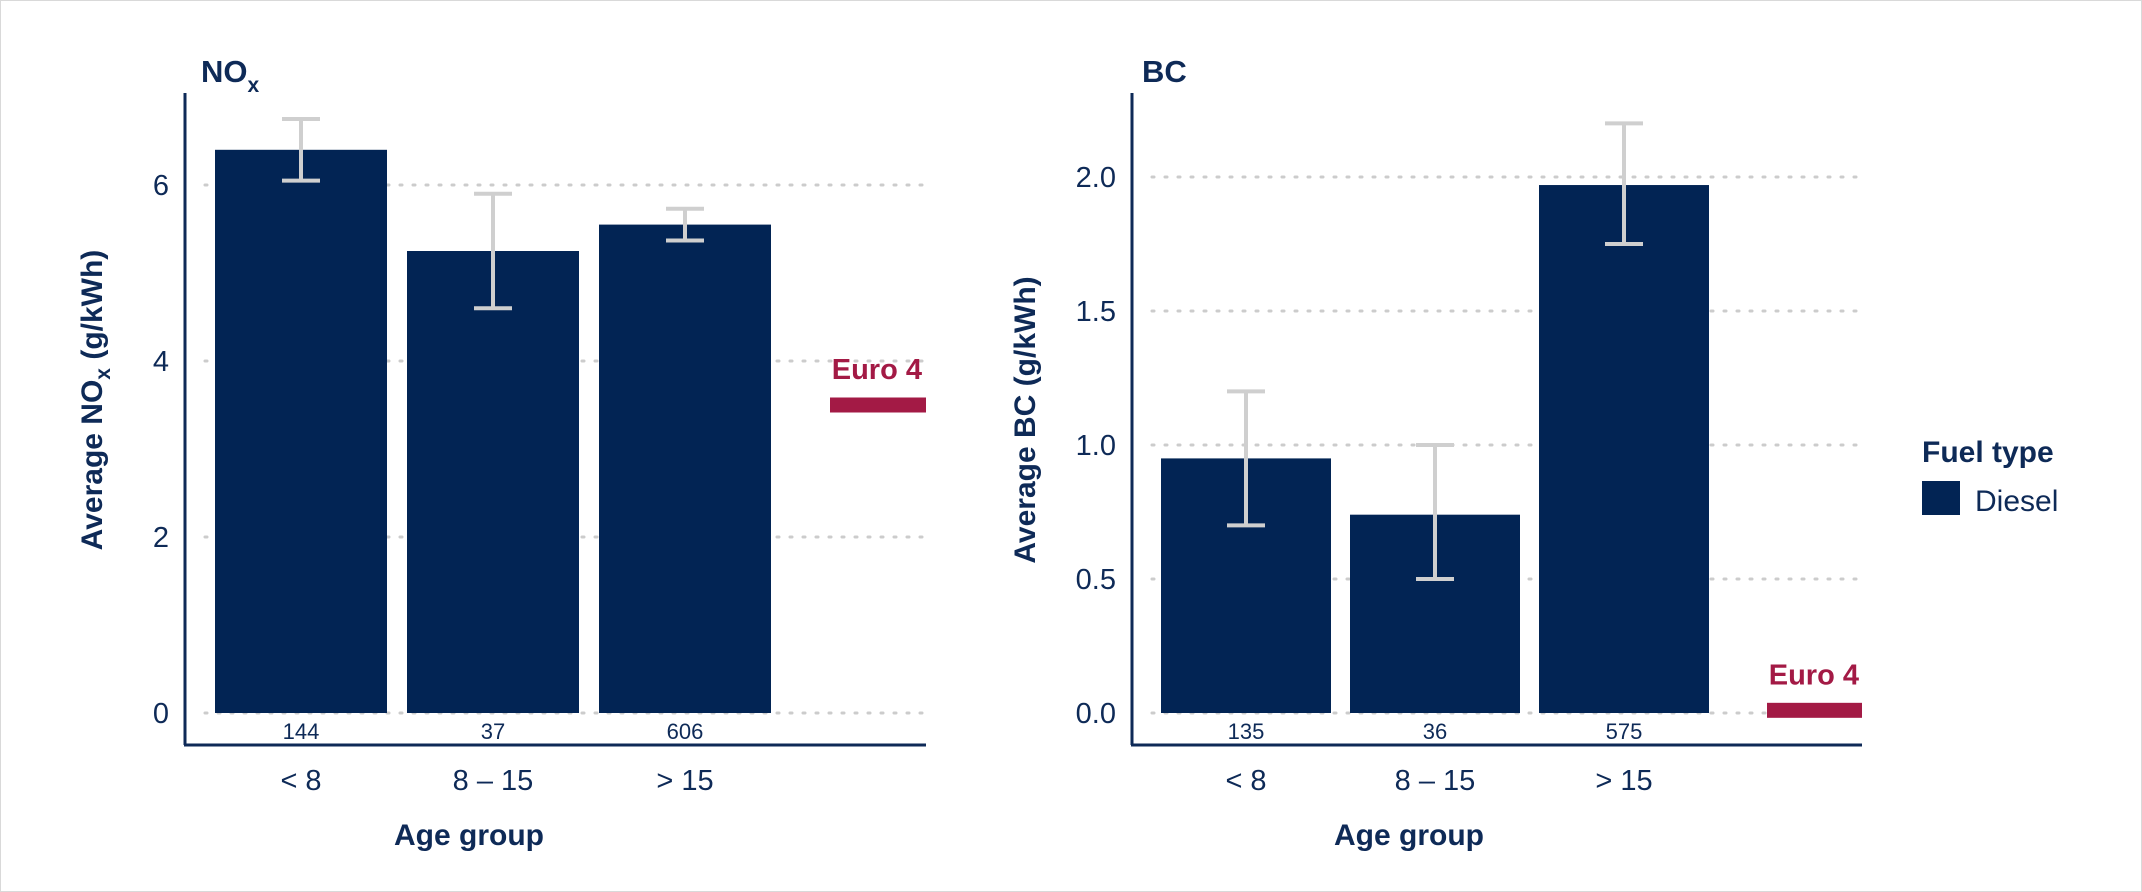  Describe the element at coordinates (1096, 312) in the screenshot. I see `y-tick-label-bc: 1.5` at that location.